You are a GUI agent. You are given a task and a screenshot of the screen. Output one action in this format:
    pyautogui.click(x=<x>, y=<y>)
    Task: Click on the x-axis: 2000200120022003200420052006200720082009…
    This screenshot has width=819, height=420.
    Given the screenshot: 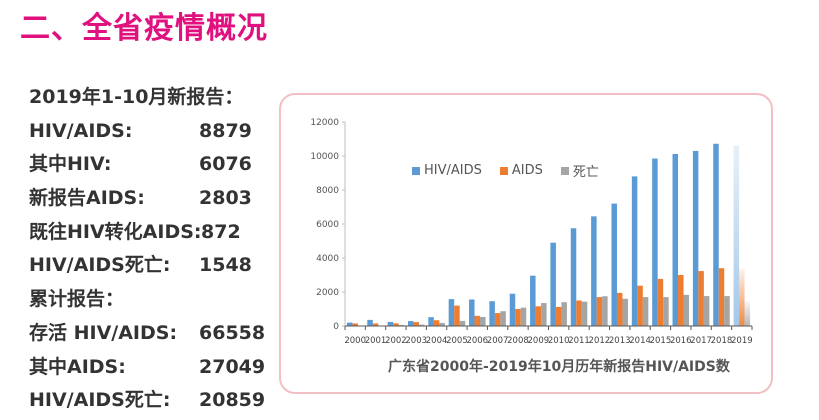 What is the action you would take?
    pyautogui.click(x=548, y=335)
    